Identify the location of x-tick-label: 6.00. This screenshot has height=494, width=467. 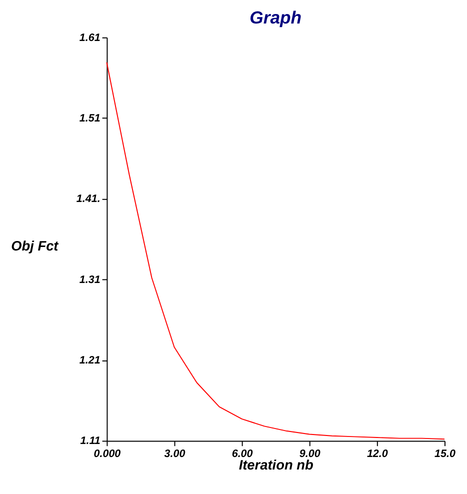
(242, 454).